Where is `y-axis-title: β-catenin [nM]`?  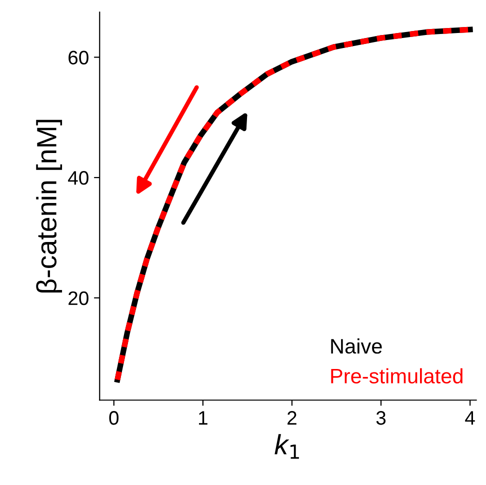
y-axis-title: β-catenin [nM] is located at coordinates (49, 206).